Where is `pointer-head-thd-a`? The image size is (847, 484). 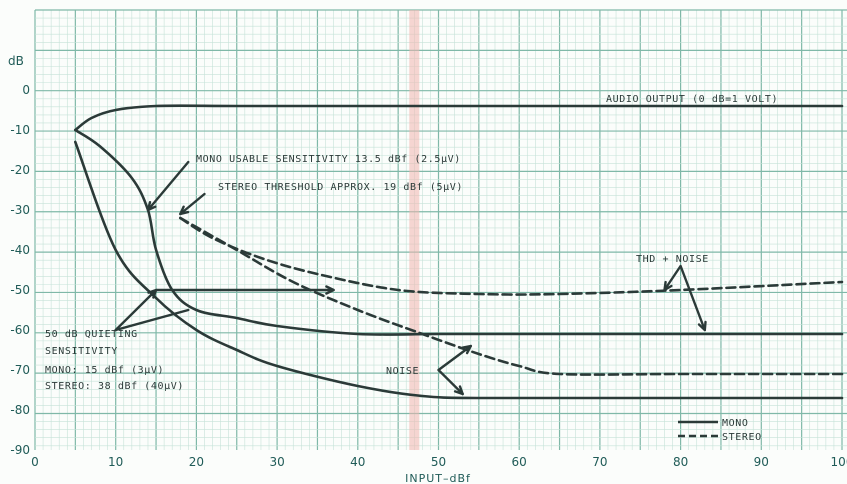
pointer-head-thd-a is located at coordinates (668, 286).